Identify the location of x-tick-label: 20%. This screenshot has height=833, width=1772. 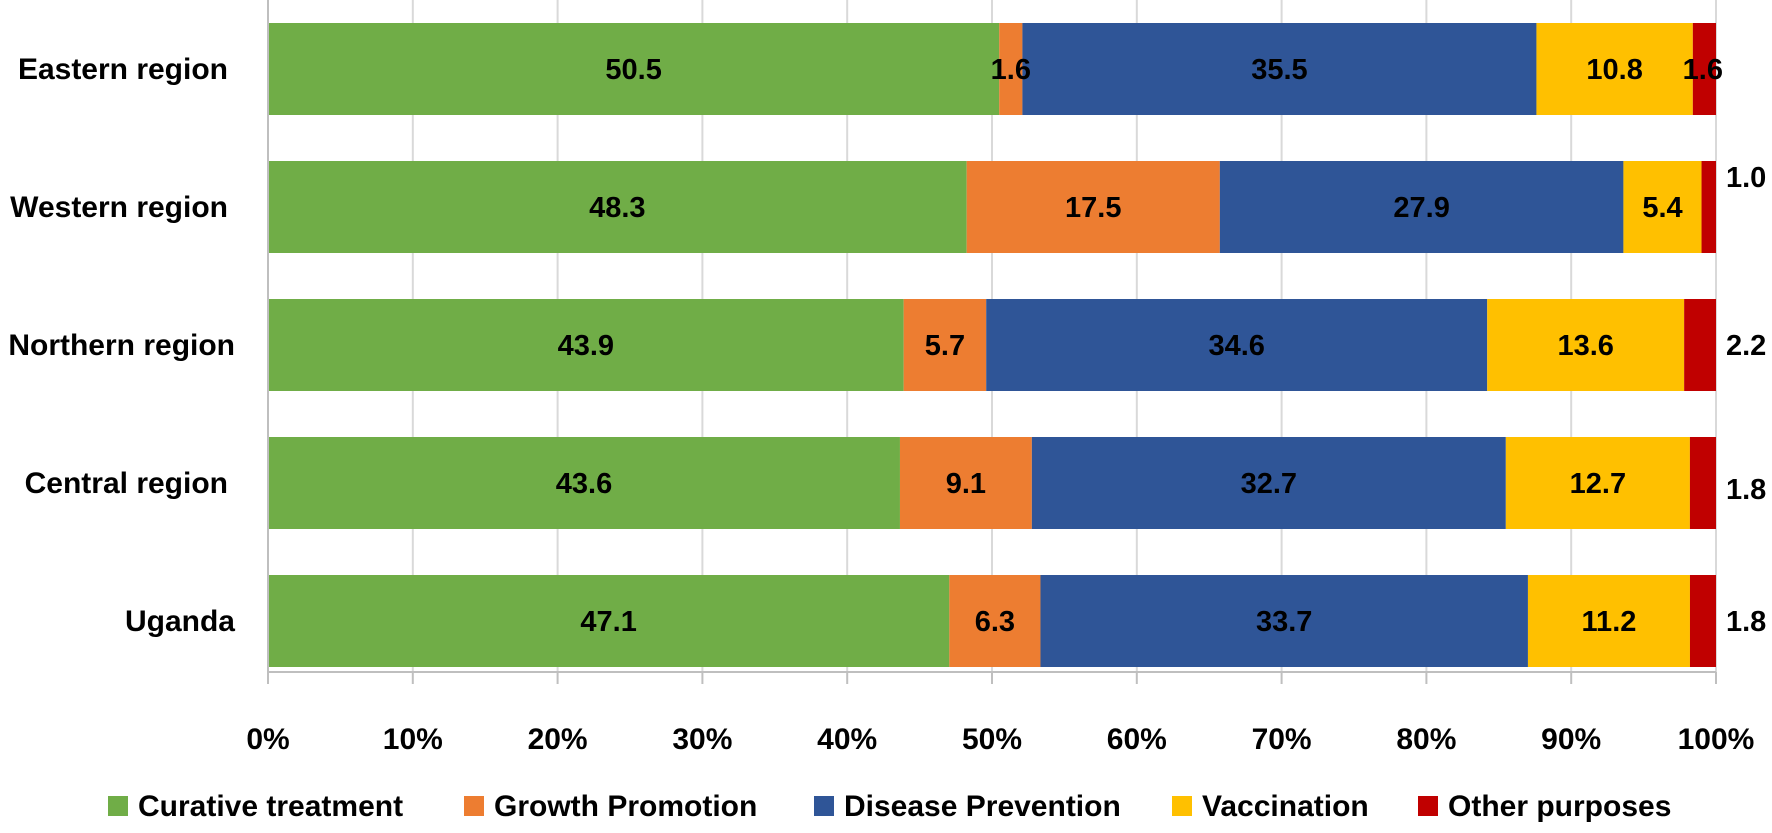
(558, 739).